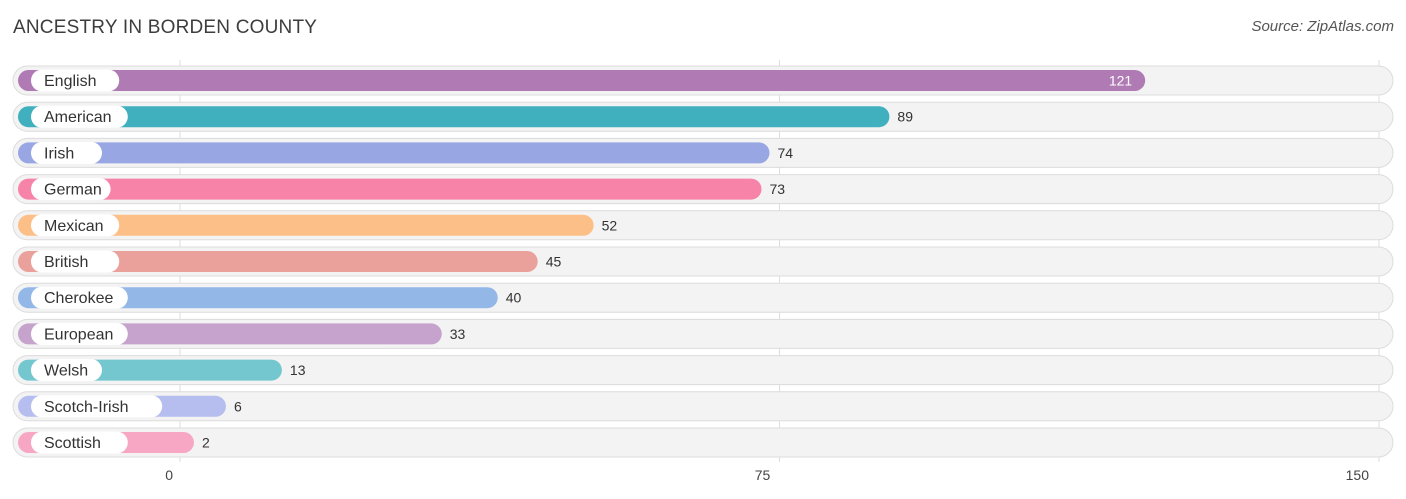 This screenshot has height=499, width=1406. I want to click on category-label: Scottish, so click(72, 443).